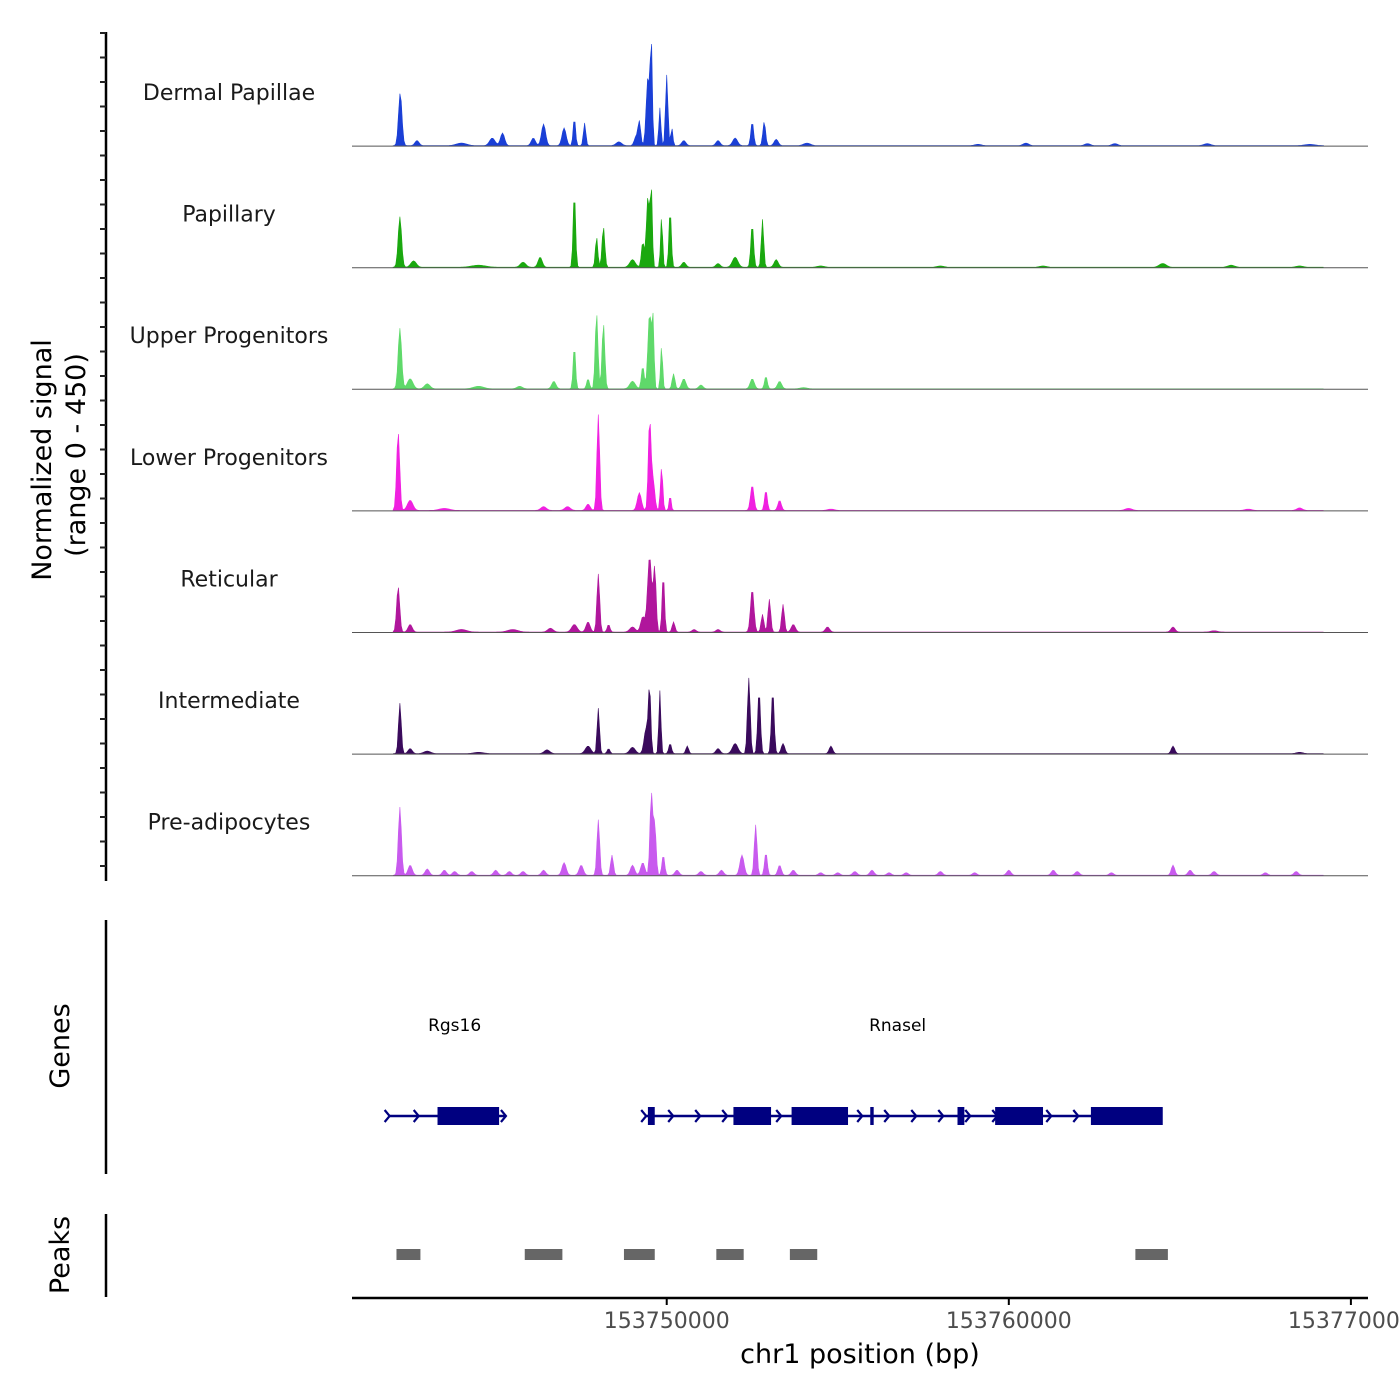 The image size is (1400, 1400). Describe the element at coordinates (1009, 1321) in the screenshot. I see `x-tick-label: 153760000` at that location.